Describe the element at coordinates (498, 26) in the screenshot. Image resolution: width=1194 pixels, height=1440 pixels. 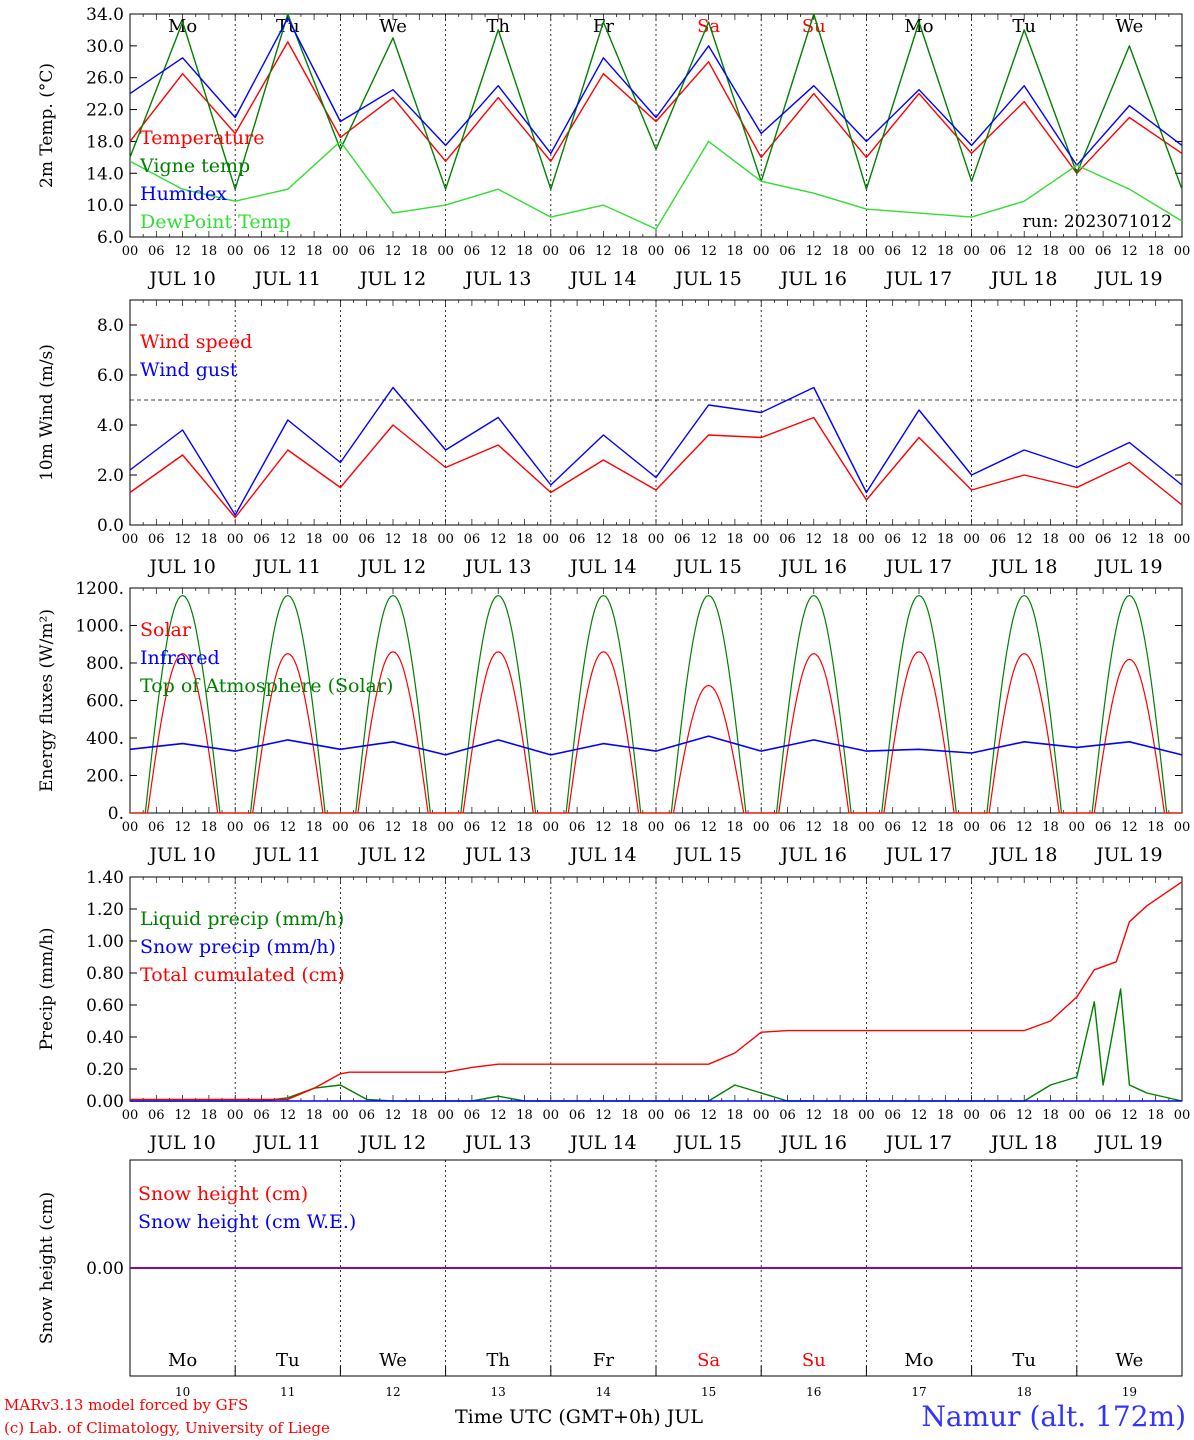
I see `weekday-label: Th` at that location.